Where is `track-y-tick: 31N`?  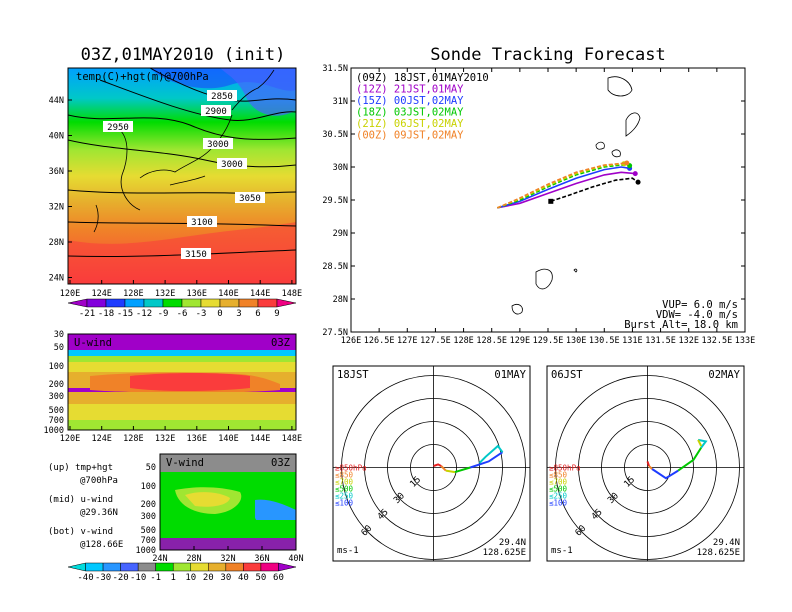
track-y-tick: 31N is located at coordinates (340, 102).